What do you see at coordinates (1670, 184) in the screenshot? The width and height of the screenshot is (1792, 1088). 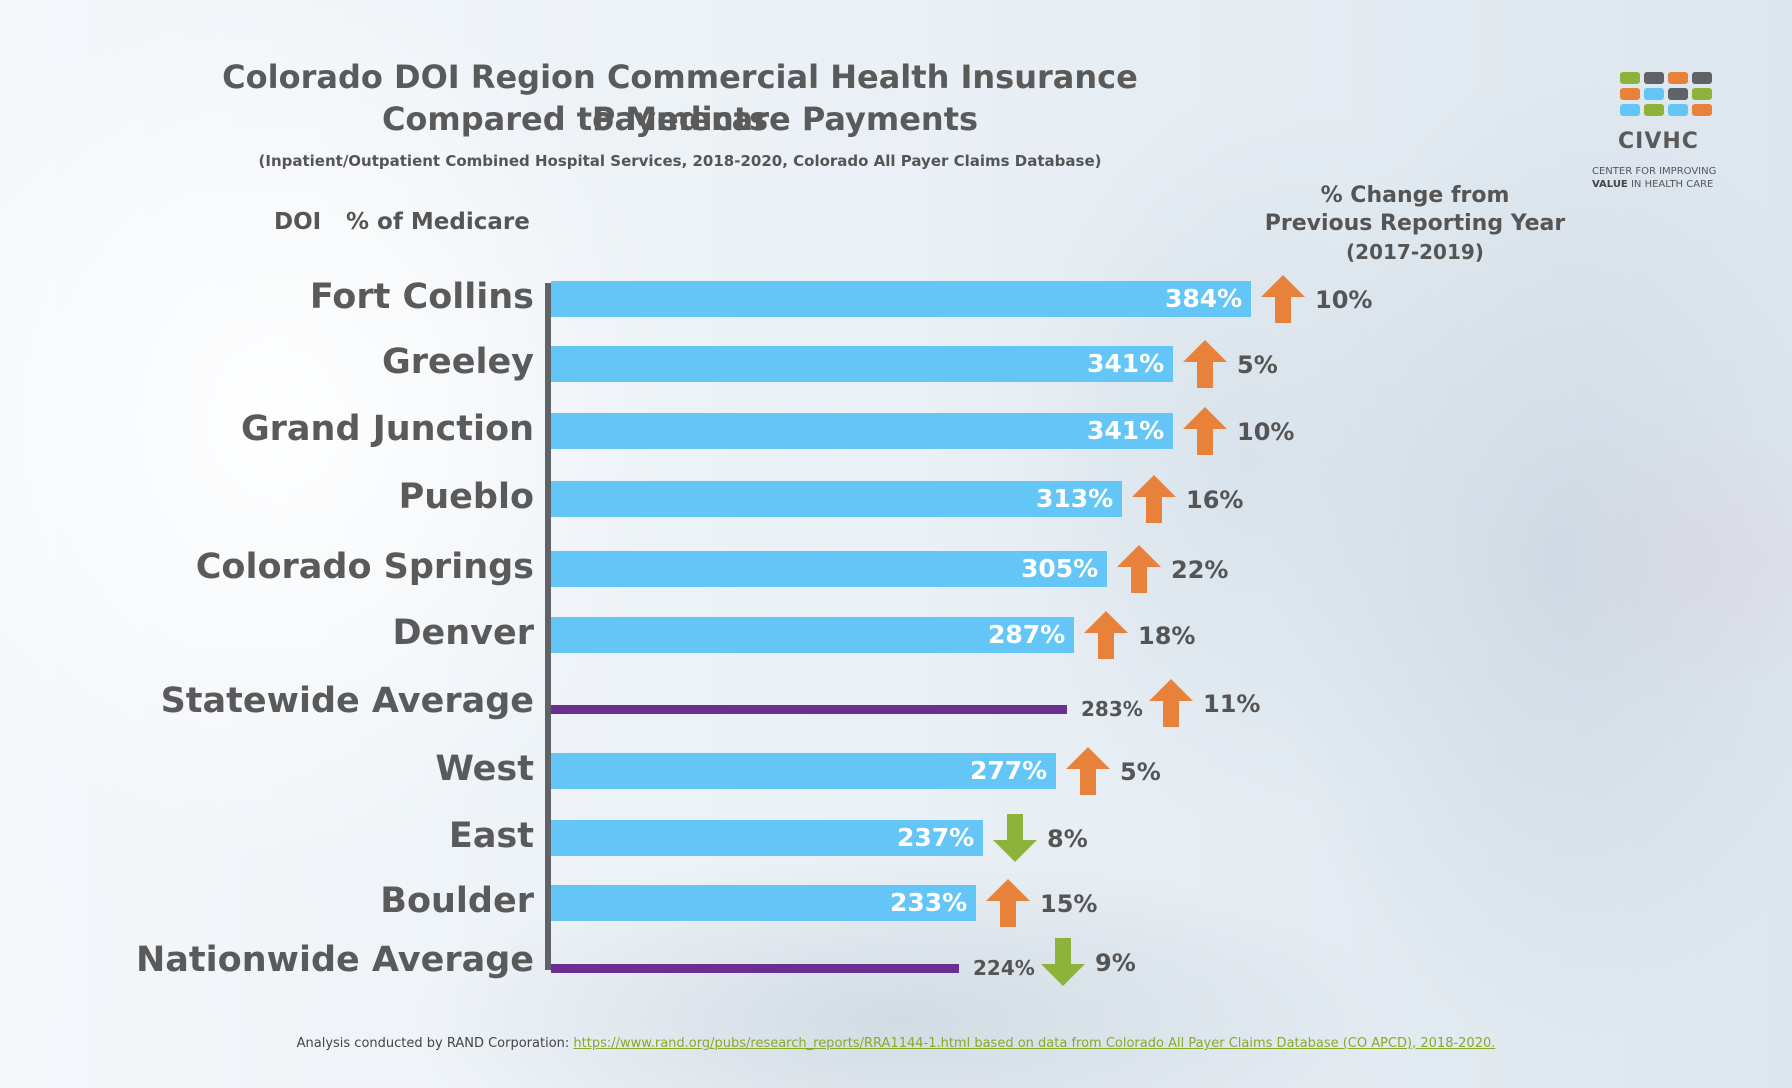 I see `logo-tagline-rest: IN HEALTH CARE` at bounding box center [1670, 184].